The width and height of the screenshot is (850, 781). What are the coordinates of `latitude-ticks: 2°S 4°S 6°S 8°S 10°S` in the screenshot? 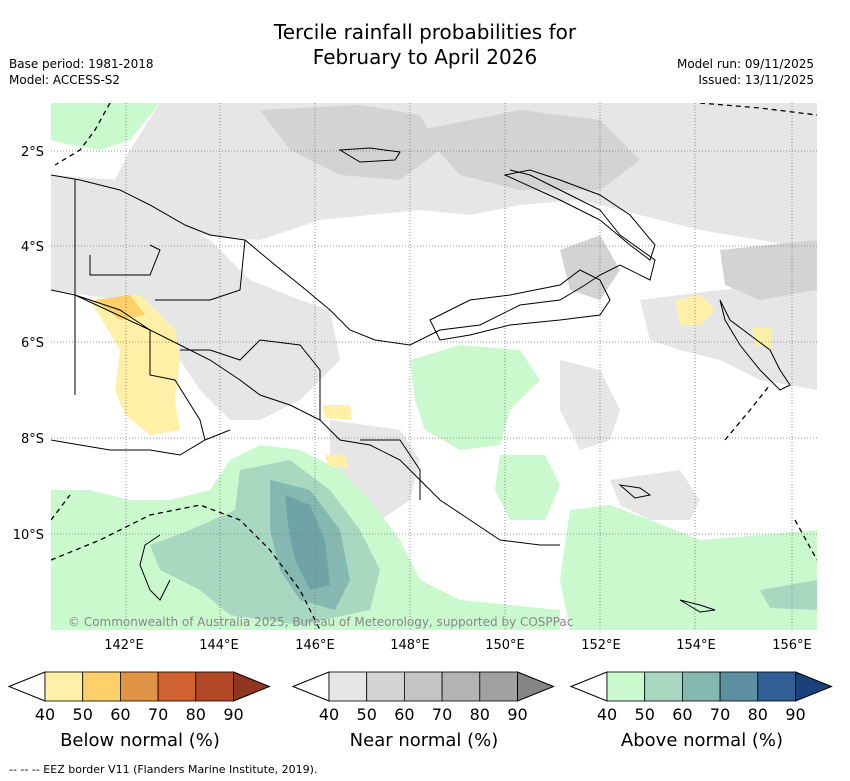 It's located at (28, 344).